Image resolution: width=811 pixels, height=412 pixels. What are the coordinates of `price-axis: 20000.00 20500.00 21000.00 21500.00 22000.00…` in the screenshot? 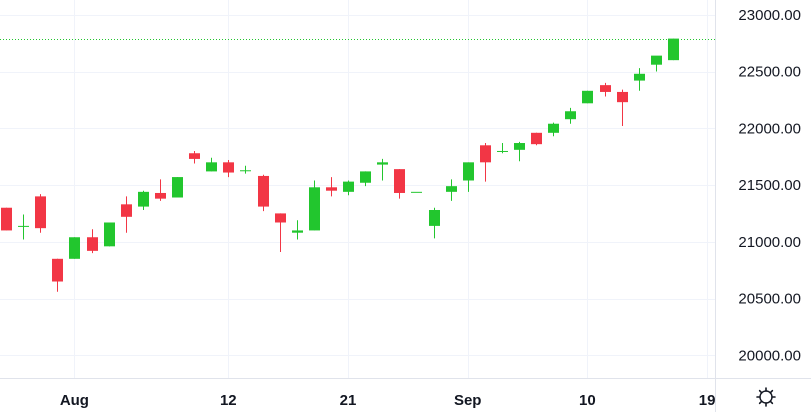 It's located at (758, 206).